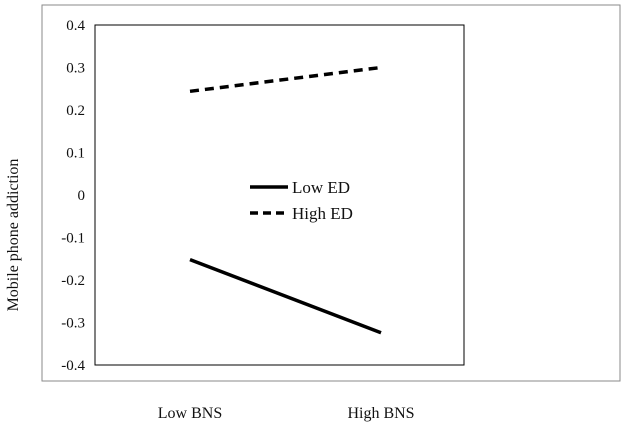  I want to click on legend-label: High ED, so click(322, 213).